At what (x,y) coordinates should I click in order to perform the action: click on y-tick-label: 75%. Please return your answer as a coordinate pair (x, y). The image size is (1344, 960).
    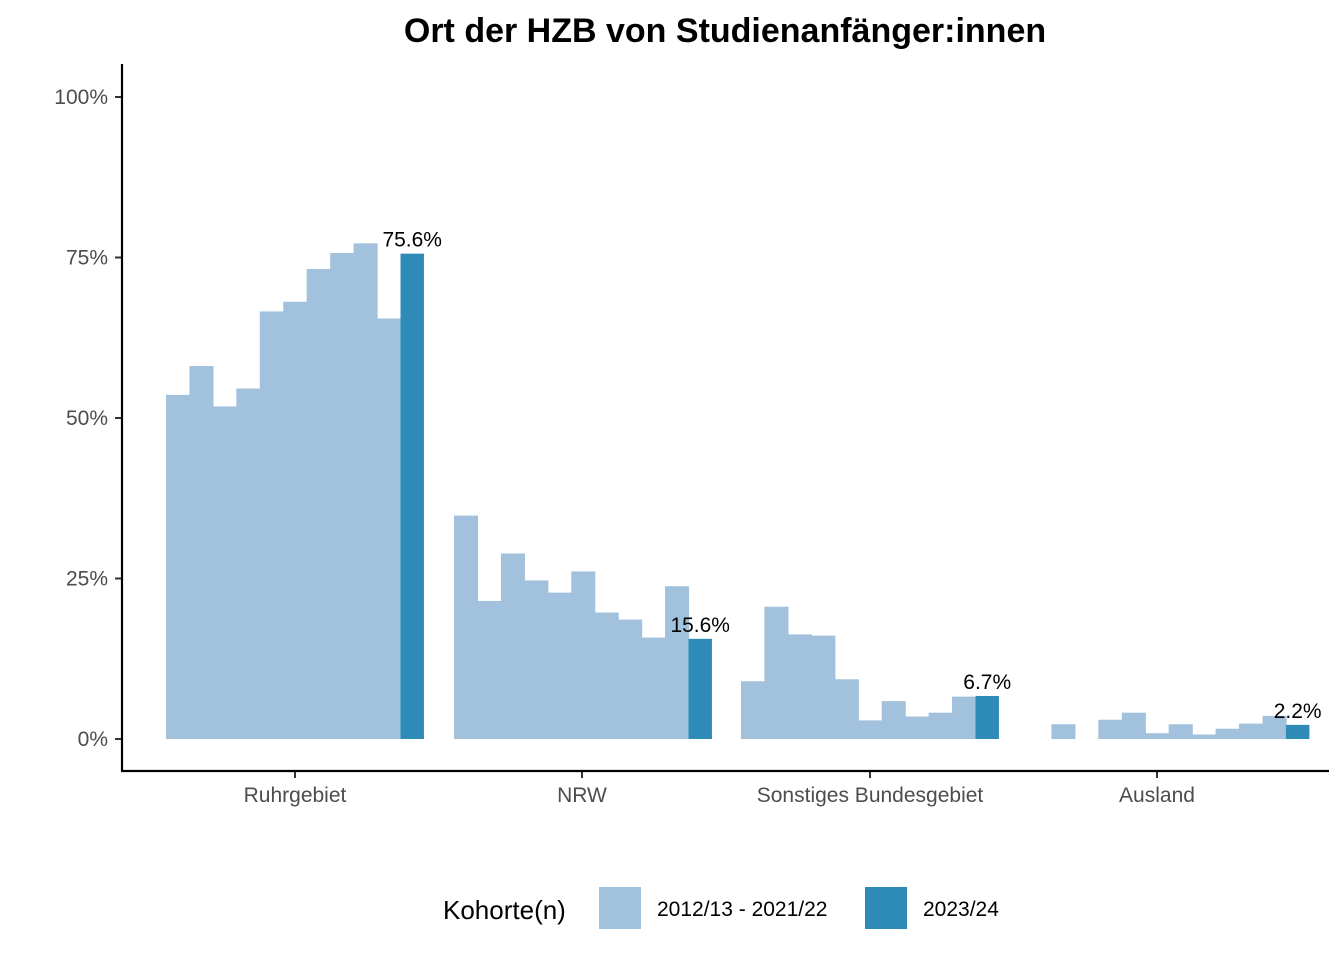
    Looking at the image, I should click on (87, 258).